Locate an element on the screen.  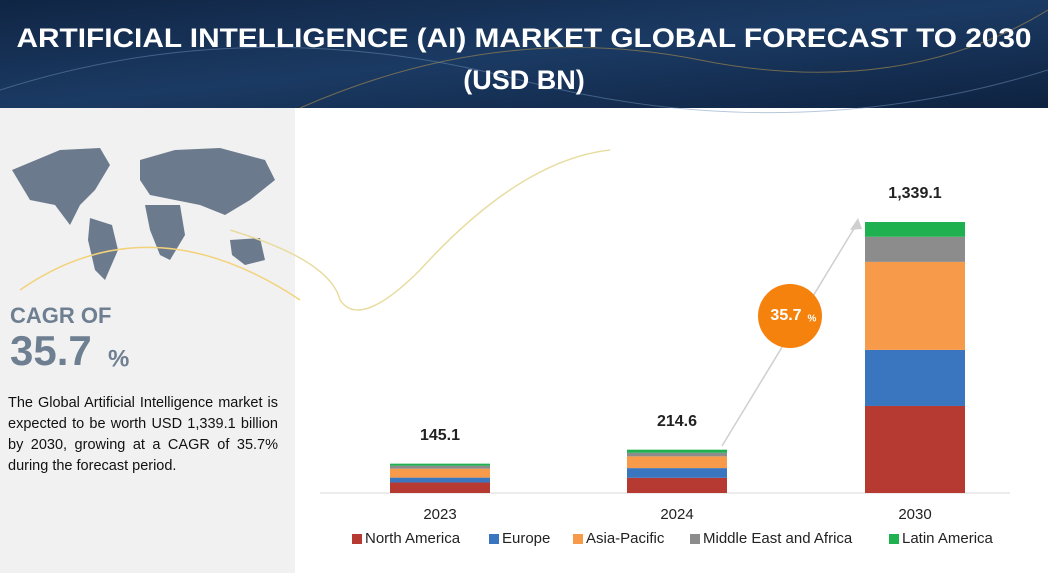
legend-label: Asia-Pacific is located at coordinates (625, 538).